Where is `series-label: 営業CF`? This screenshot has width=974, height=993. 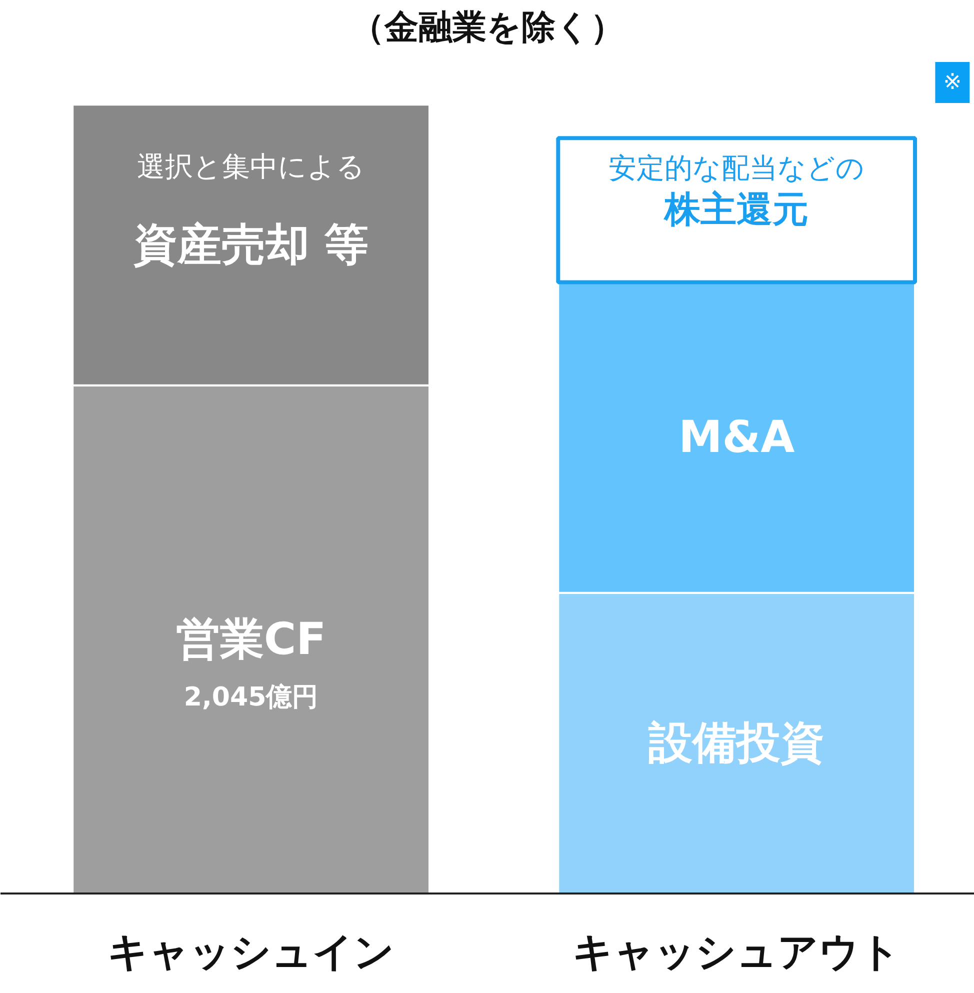
series-label: 営業CF is located at coordinates (251, 639).